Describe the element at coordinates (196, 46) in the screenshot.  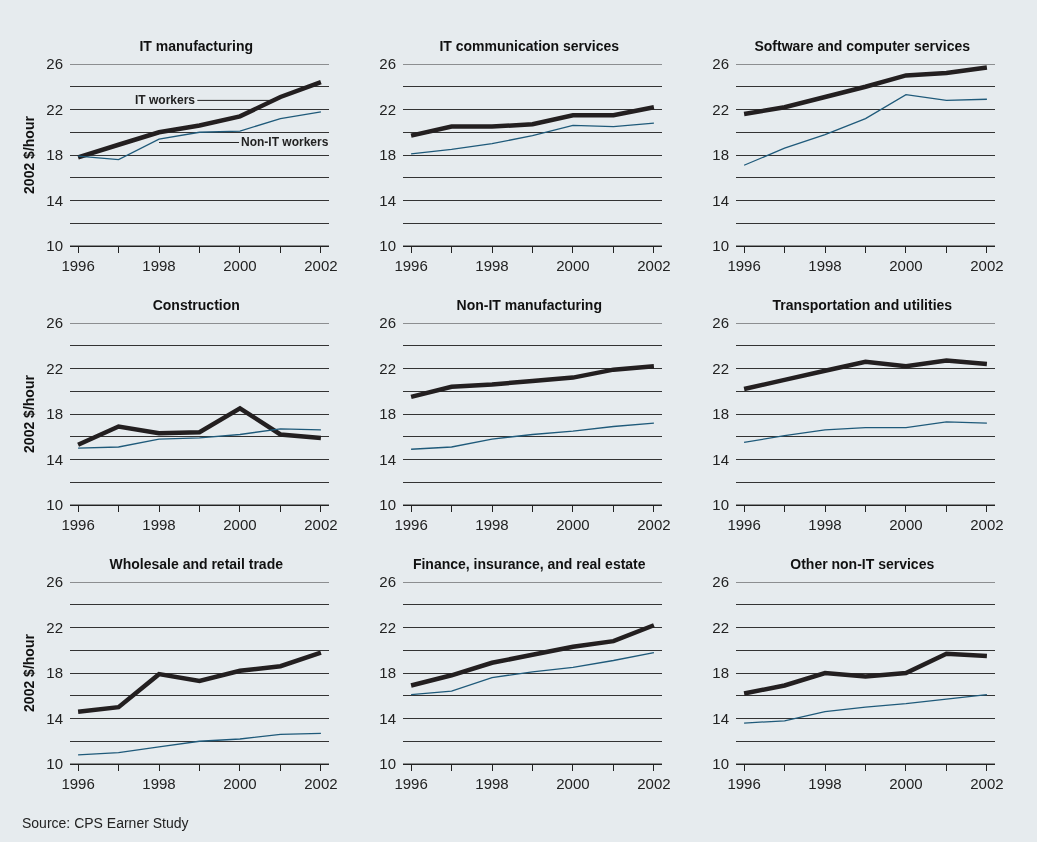
I see `chart-title: IT manufacturing` at that location.